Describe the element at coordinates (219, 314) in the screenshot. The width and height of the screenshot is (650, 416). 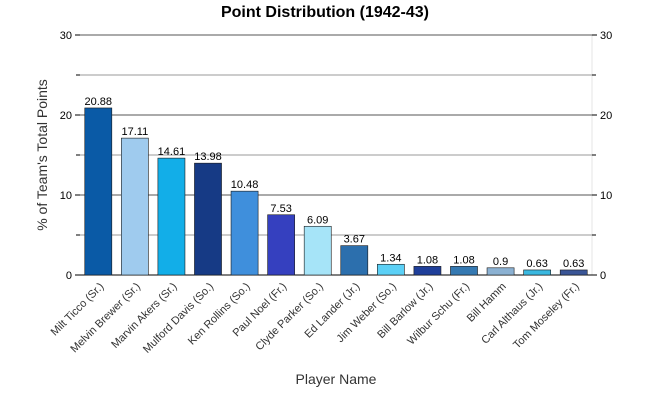
I see `x-tick-label: Ken Rollins (So.)` at that location.